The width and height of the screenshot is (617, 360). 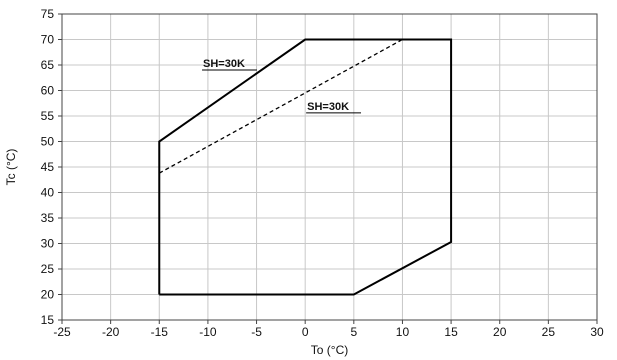 What do you see at coordinates (500, 332) in the screenshot?
I see `x-tick-label: 20` at bounding box center [500, 332].